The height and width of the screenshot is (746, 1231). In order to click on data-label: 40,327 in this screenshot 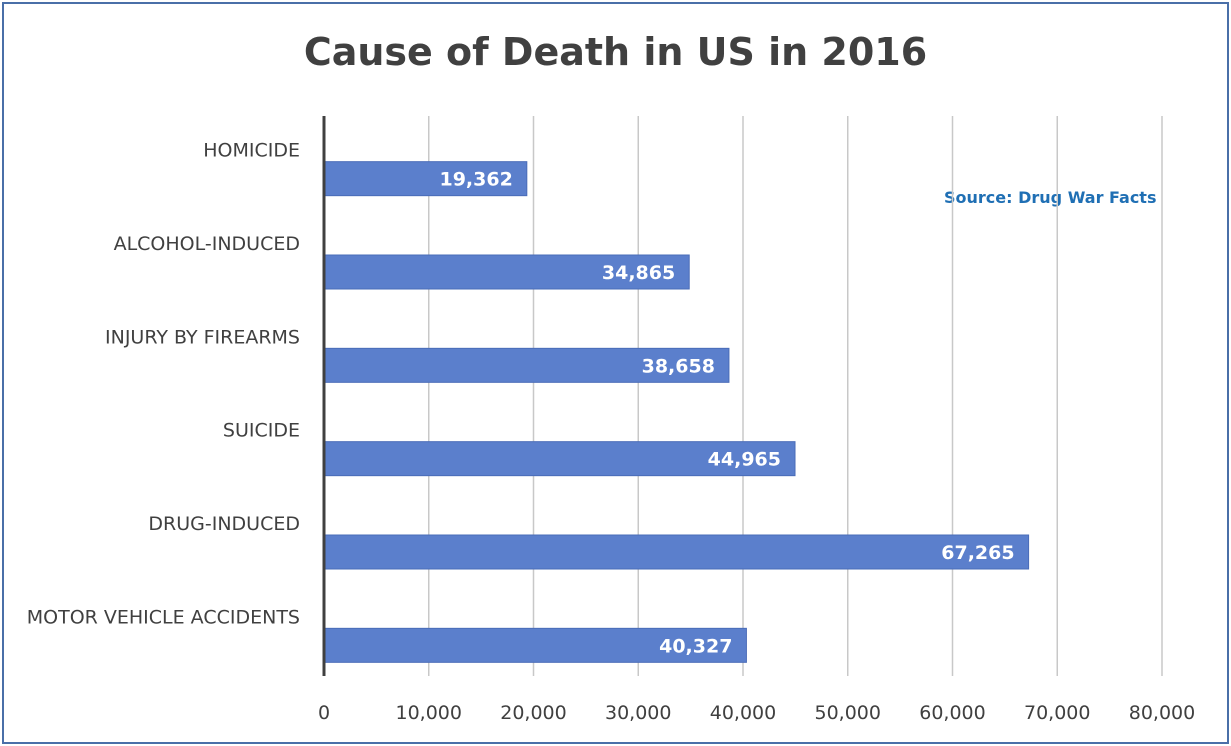, I will do `click(695, 646)`.